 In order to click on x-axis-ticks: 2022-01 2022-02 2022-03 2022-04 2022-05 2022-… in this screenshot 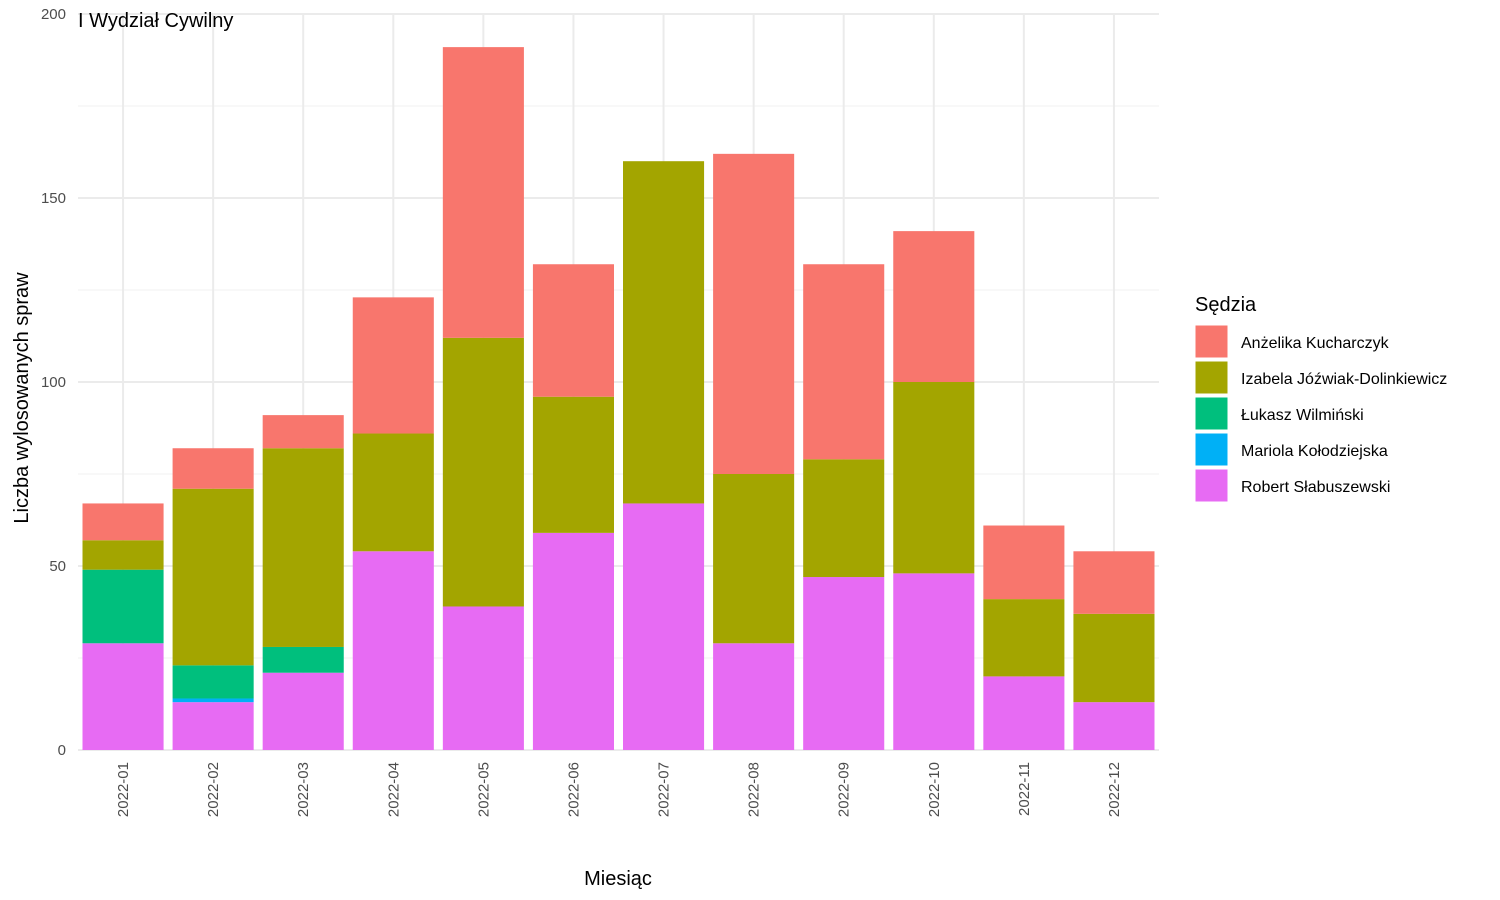, I will do `click(619, 789)`.